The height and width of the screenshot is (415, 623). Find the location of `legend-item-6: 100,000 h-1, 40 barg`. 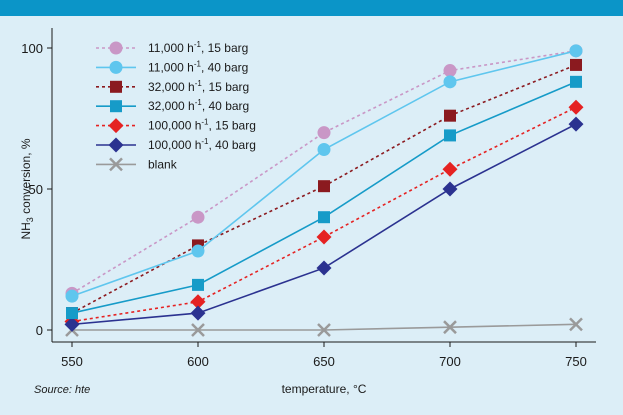

legend-item-6: 100,000 h-1, 40 barg is located at coordinates (176, 145).